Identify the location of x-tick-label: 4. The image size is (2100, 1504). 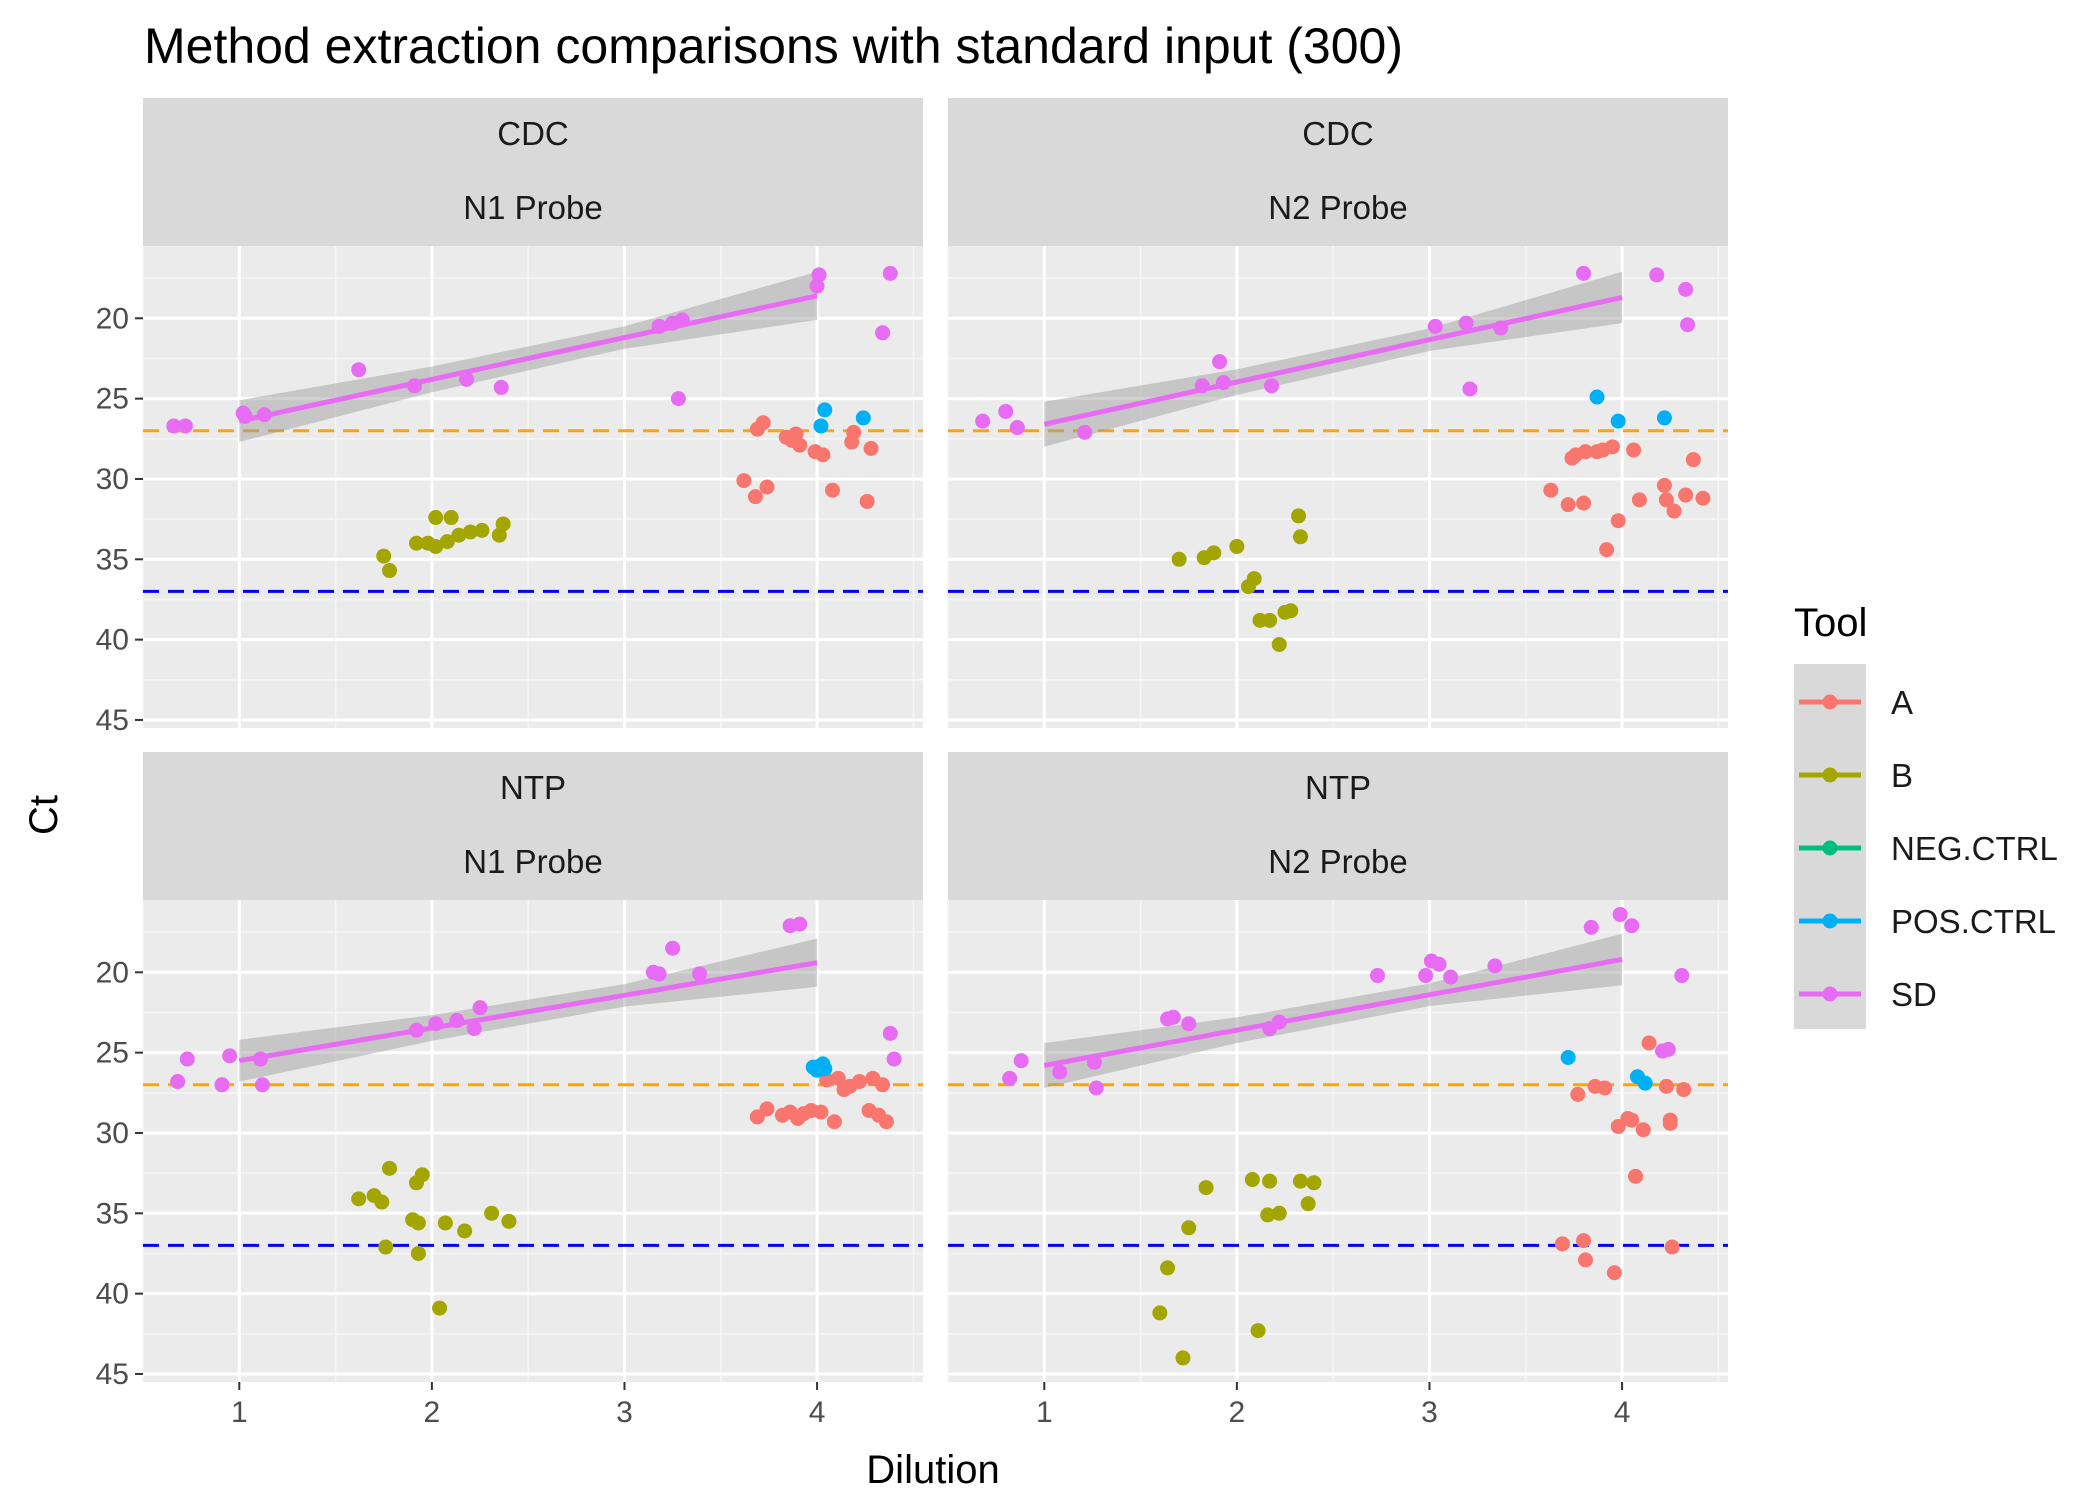
(1622, 1412).